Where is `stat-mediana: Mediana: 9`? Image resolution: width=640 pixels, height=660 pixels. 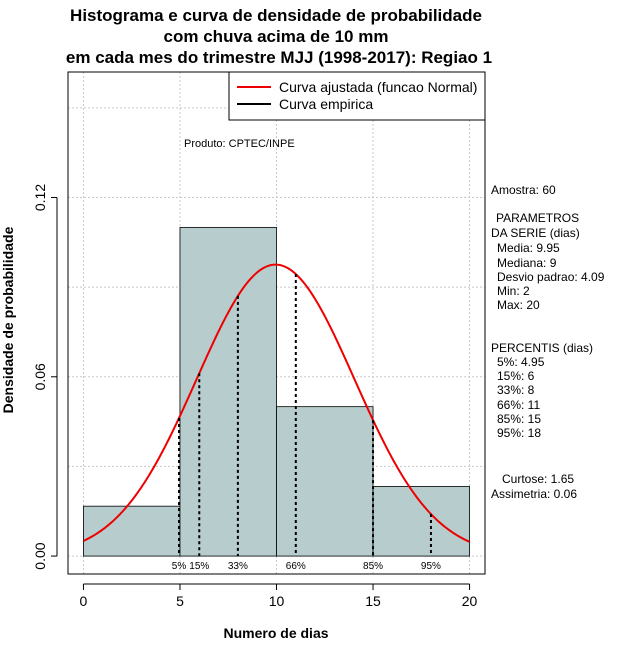
stat-mediana: Mediana: 9 is located at coordinates (527, 263).